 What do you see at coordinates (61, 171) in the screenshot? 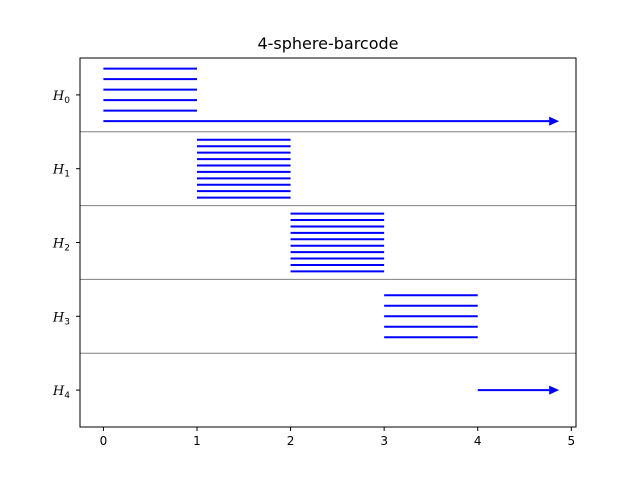
I see `y-tick-label: H1` at bounding box center [61, 171].